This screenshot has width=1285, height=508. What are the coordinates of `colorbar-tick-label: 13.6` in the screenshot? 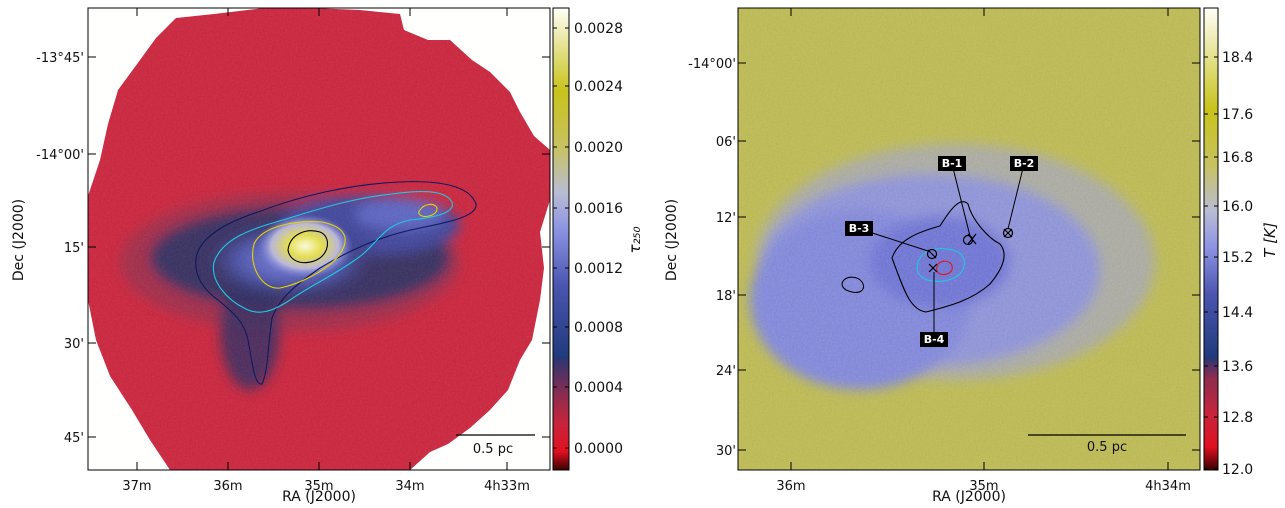 It's located at (1237, 367).